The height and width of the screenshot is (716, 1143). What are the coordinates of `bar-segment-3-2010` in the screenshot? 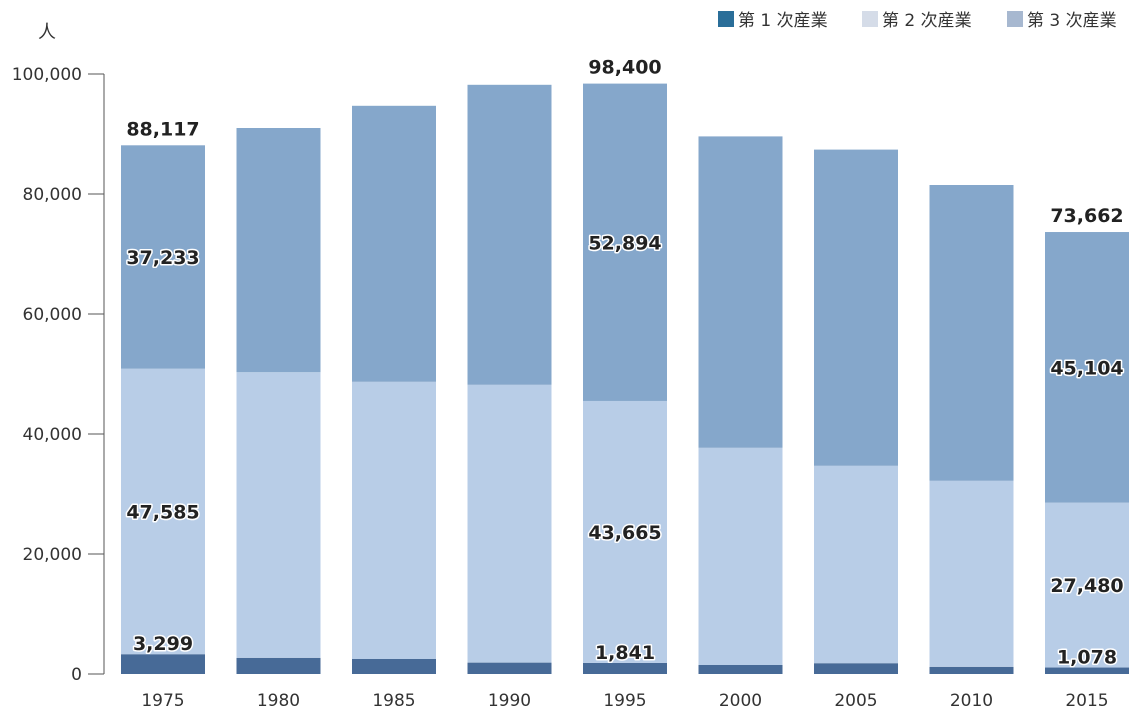 It's located at (971, 333).